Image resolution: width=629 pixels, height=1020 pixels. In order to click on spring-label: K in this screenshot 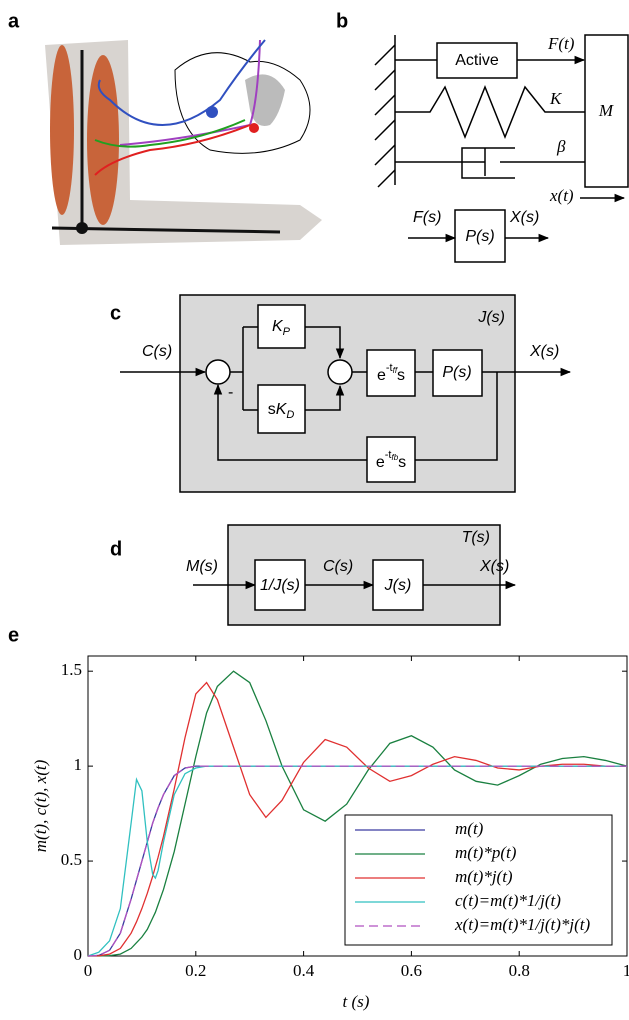, I will do `click(556, 98)`.